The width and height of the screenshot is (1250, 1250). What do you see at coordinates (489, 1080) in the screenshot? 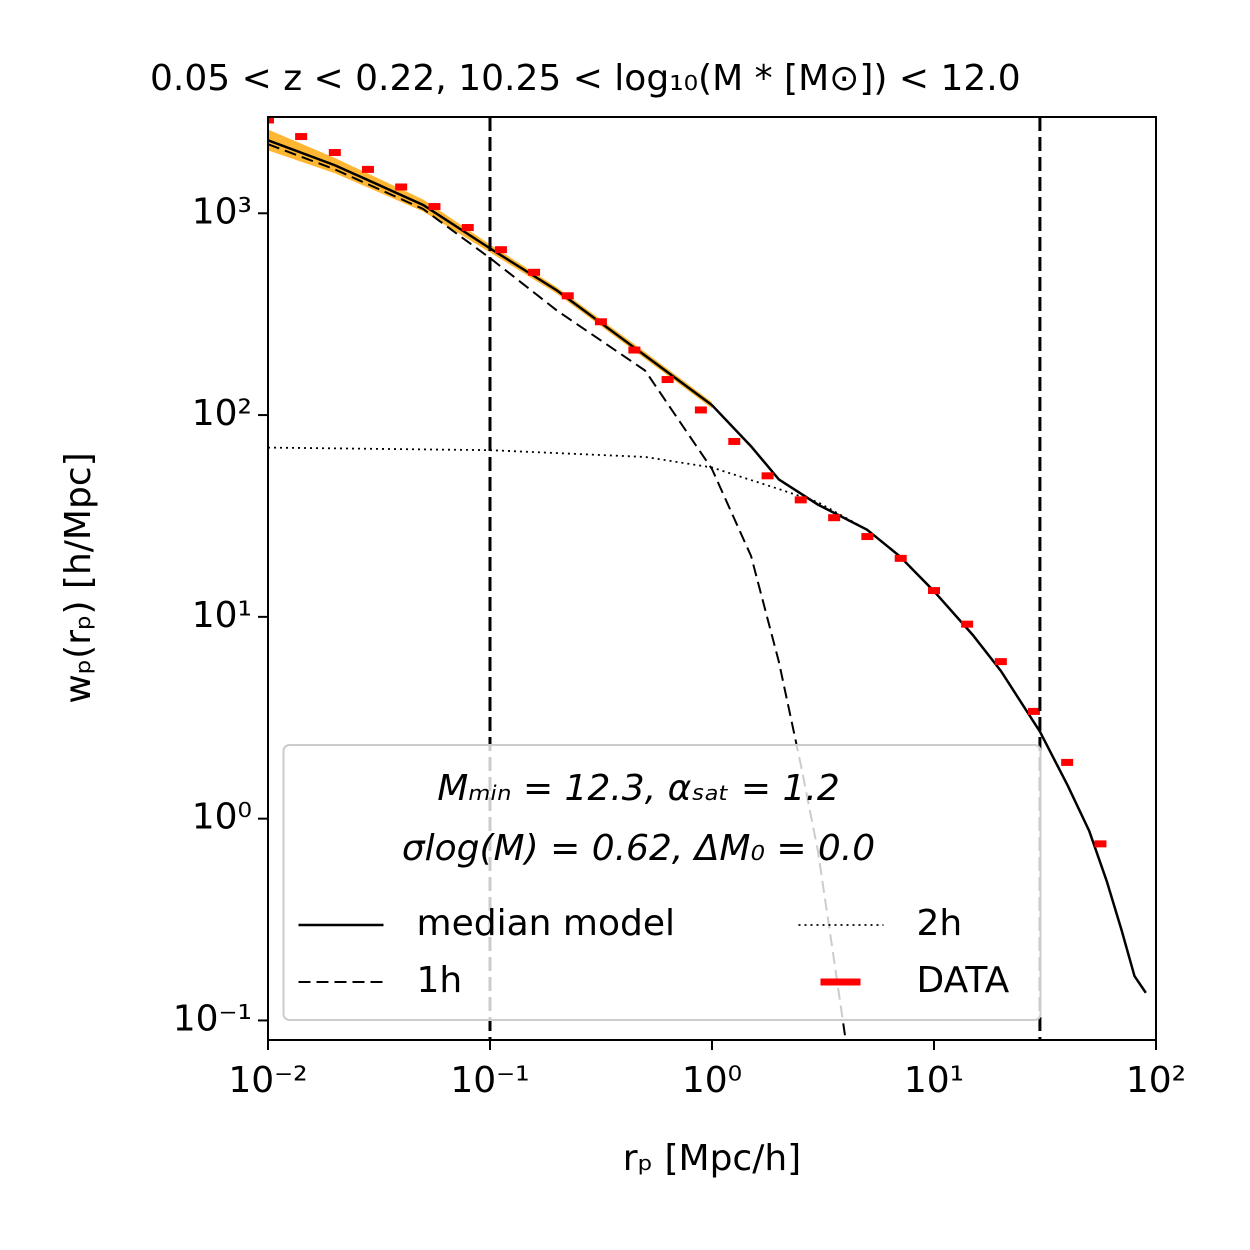
I see `x-tick-label: 10⁻¹` at bounding box center [489, 1080].